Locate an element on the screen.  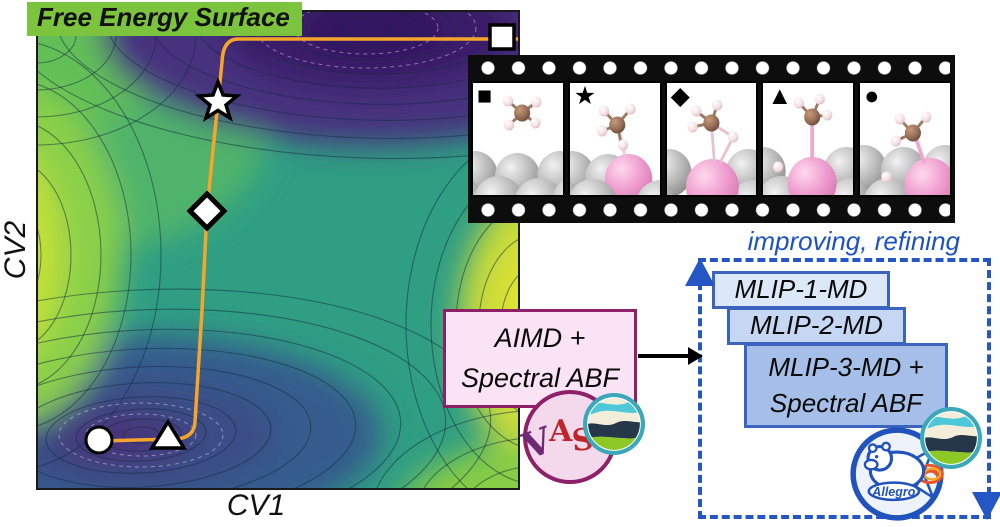
filmstrip-perforations-bottom is located at coordinates (711, 210).